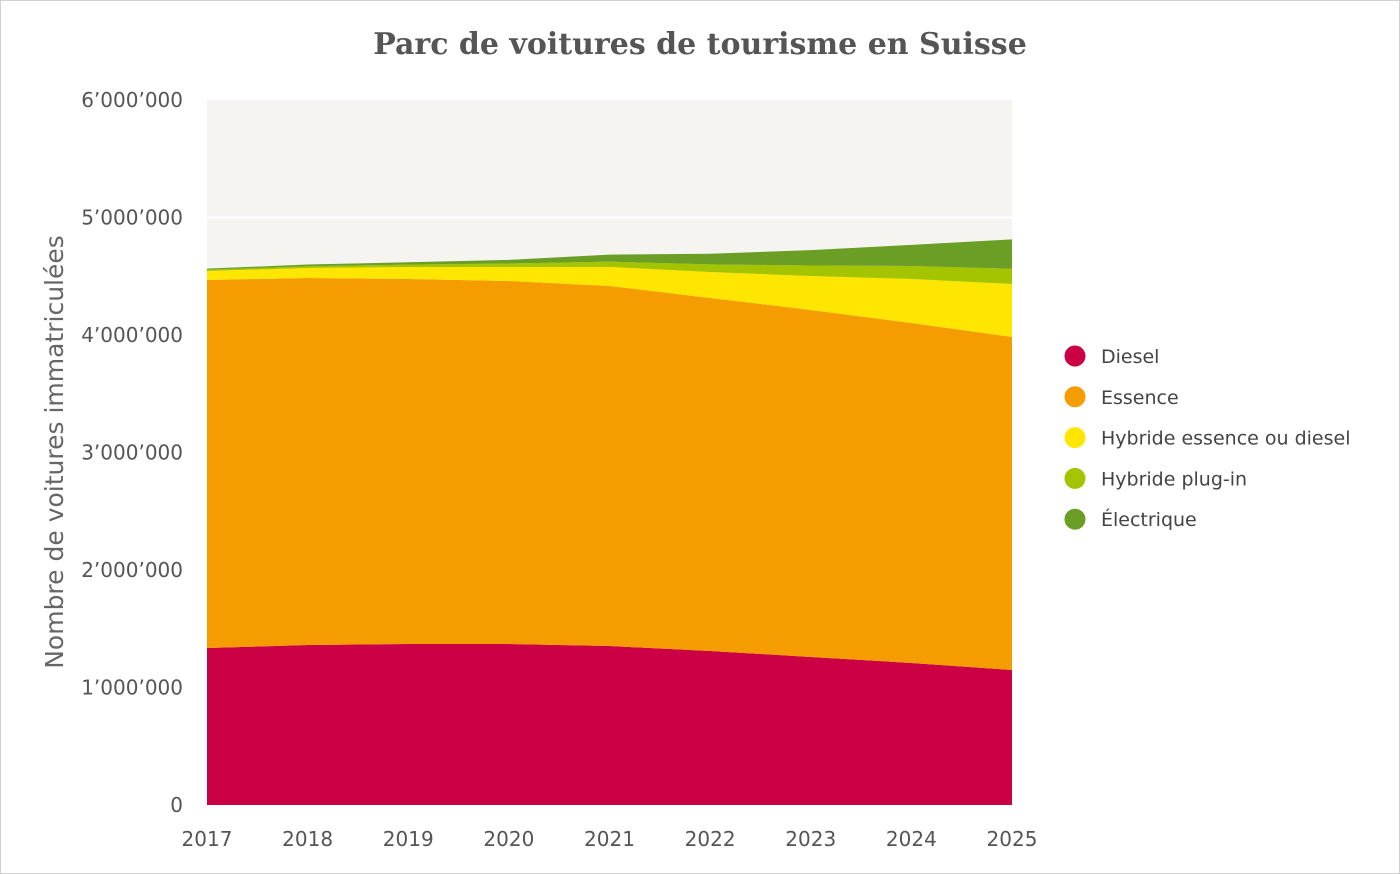 The height and width of the screenshot is (874, 1400). What do you see at coordinates (710, 839) in the screenshot?
I see `x-tick-label: 2022` at bounding box center [710, 839].